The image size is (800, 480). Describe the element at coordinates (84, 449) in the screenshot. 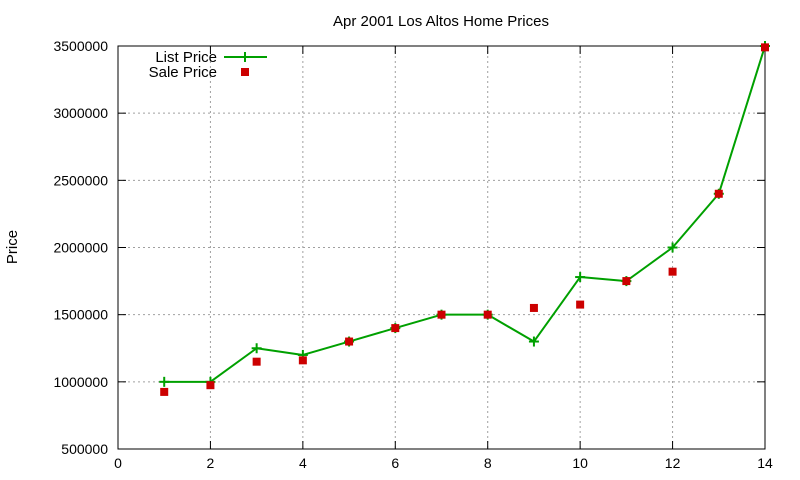

I see `y-tick-label: 500000` at that location.